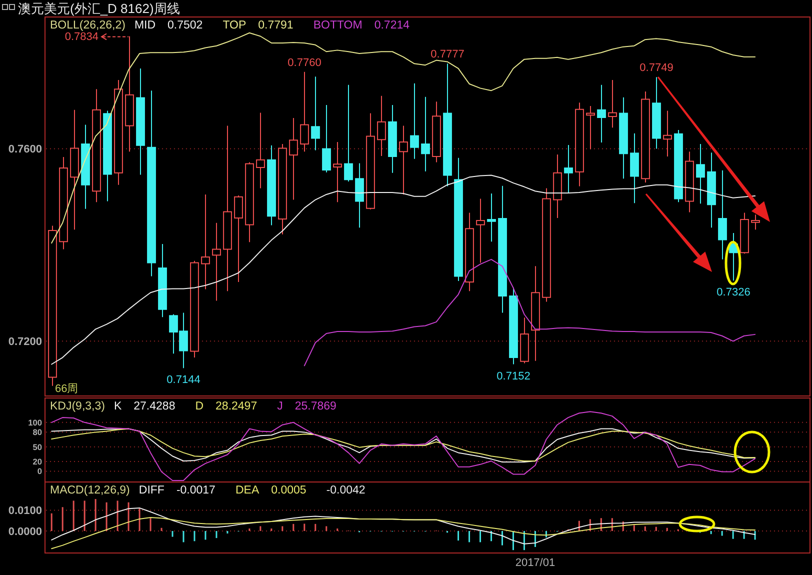 The height and width of the screenshot is (575, 812). What do you see at coordinates (81, 37) in the screenshot?
I see `annotation: 0.7834` at bounding box center [81, 37].